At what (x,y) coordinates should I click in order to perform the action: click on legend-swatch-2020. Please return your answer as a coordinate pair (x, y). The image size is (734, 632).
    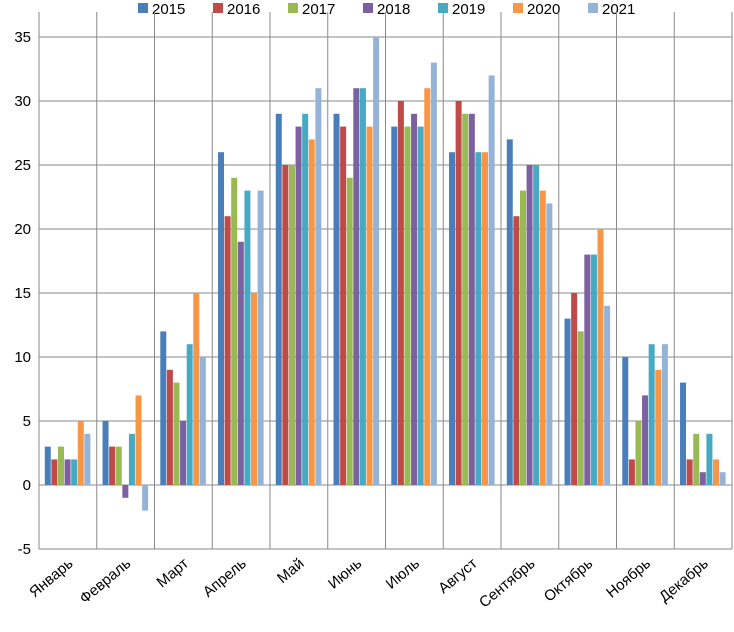
    Looking at the image, I should click on (518, 8).